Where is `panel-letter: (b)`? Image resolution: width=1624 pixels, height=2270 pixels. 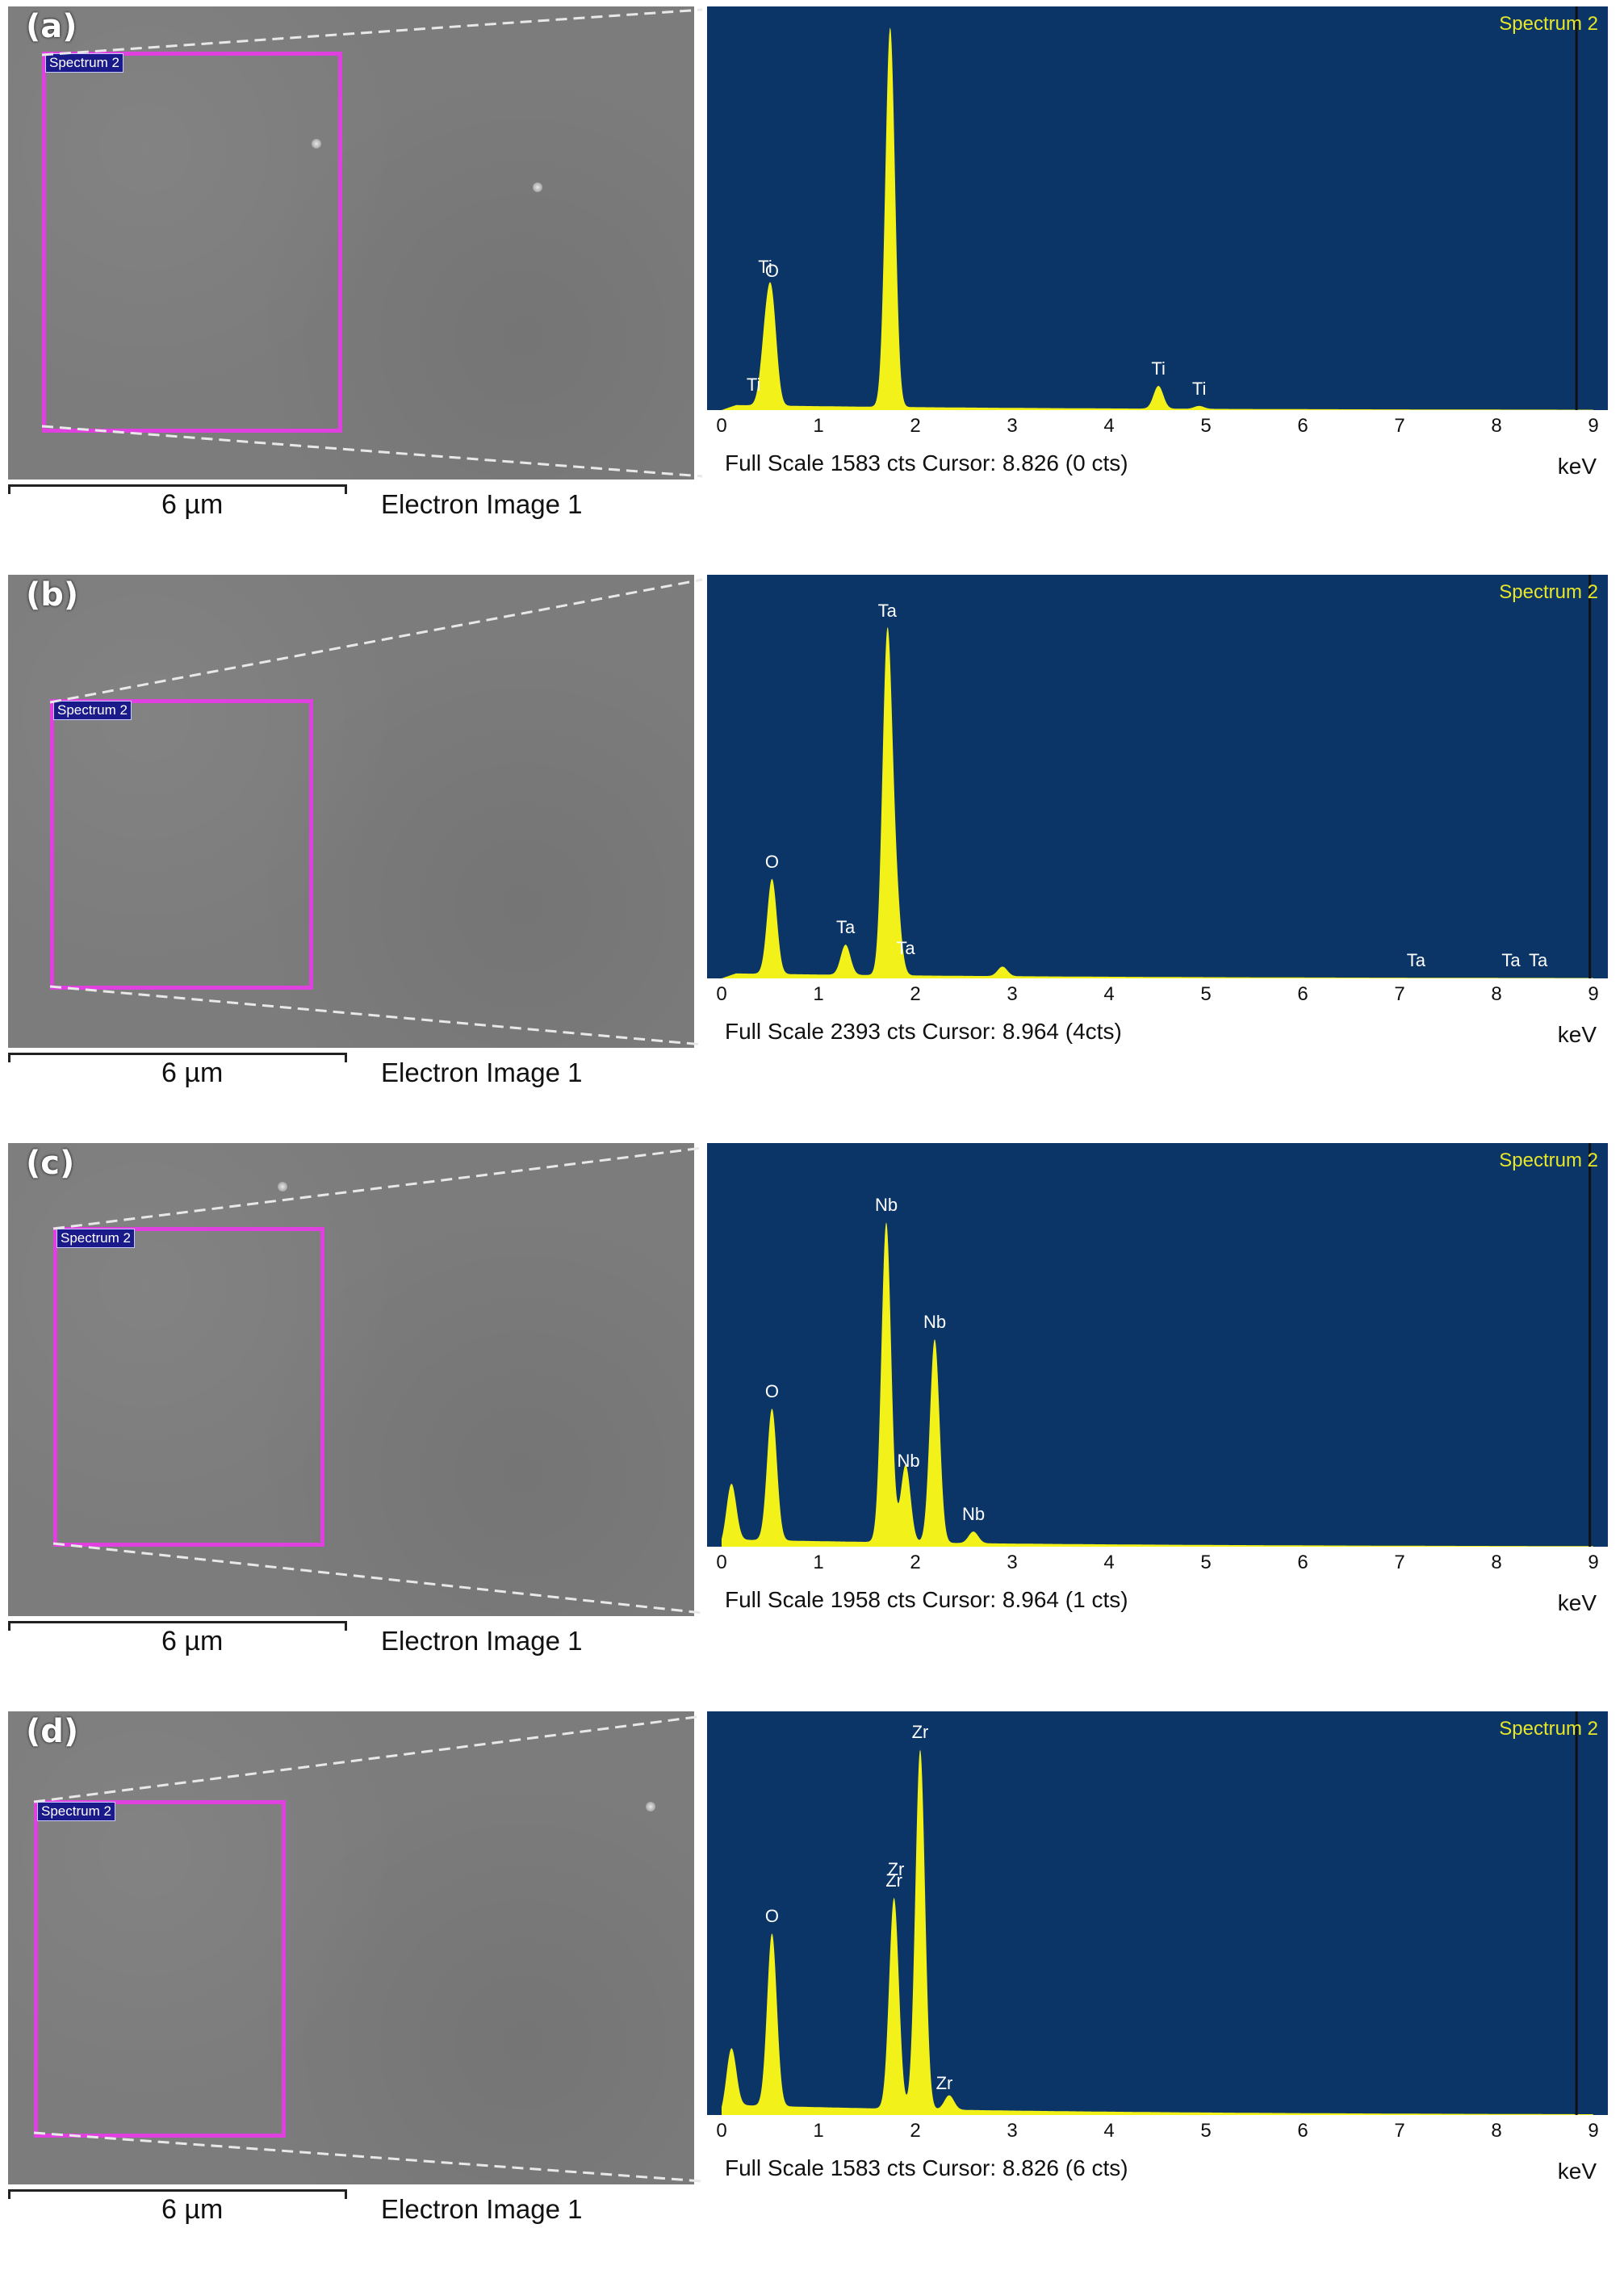
panel-letter: (b) is located at coordinates (52, 595).